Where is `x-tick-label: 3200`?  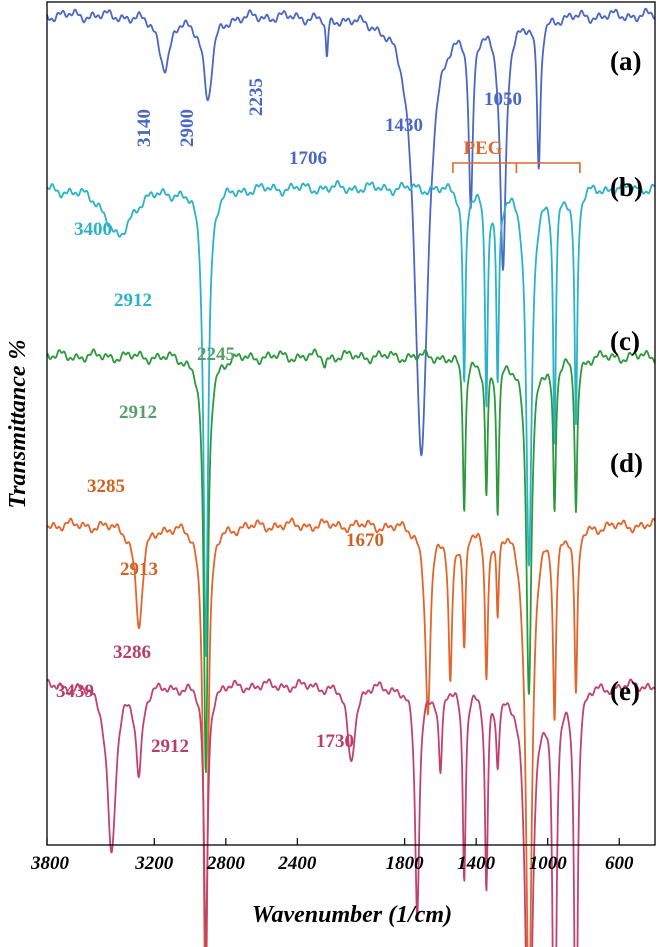 x-tick-label: 3200 is located at coordinates (154, 863).